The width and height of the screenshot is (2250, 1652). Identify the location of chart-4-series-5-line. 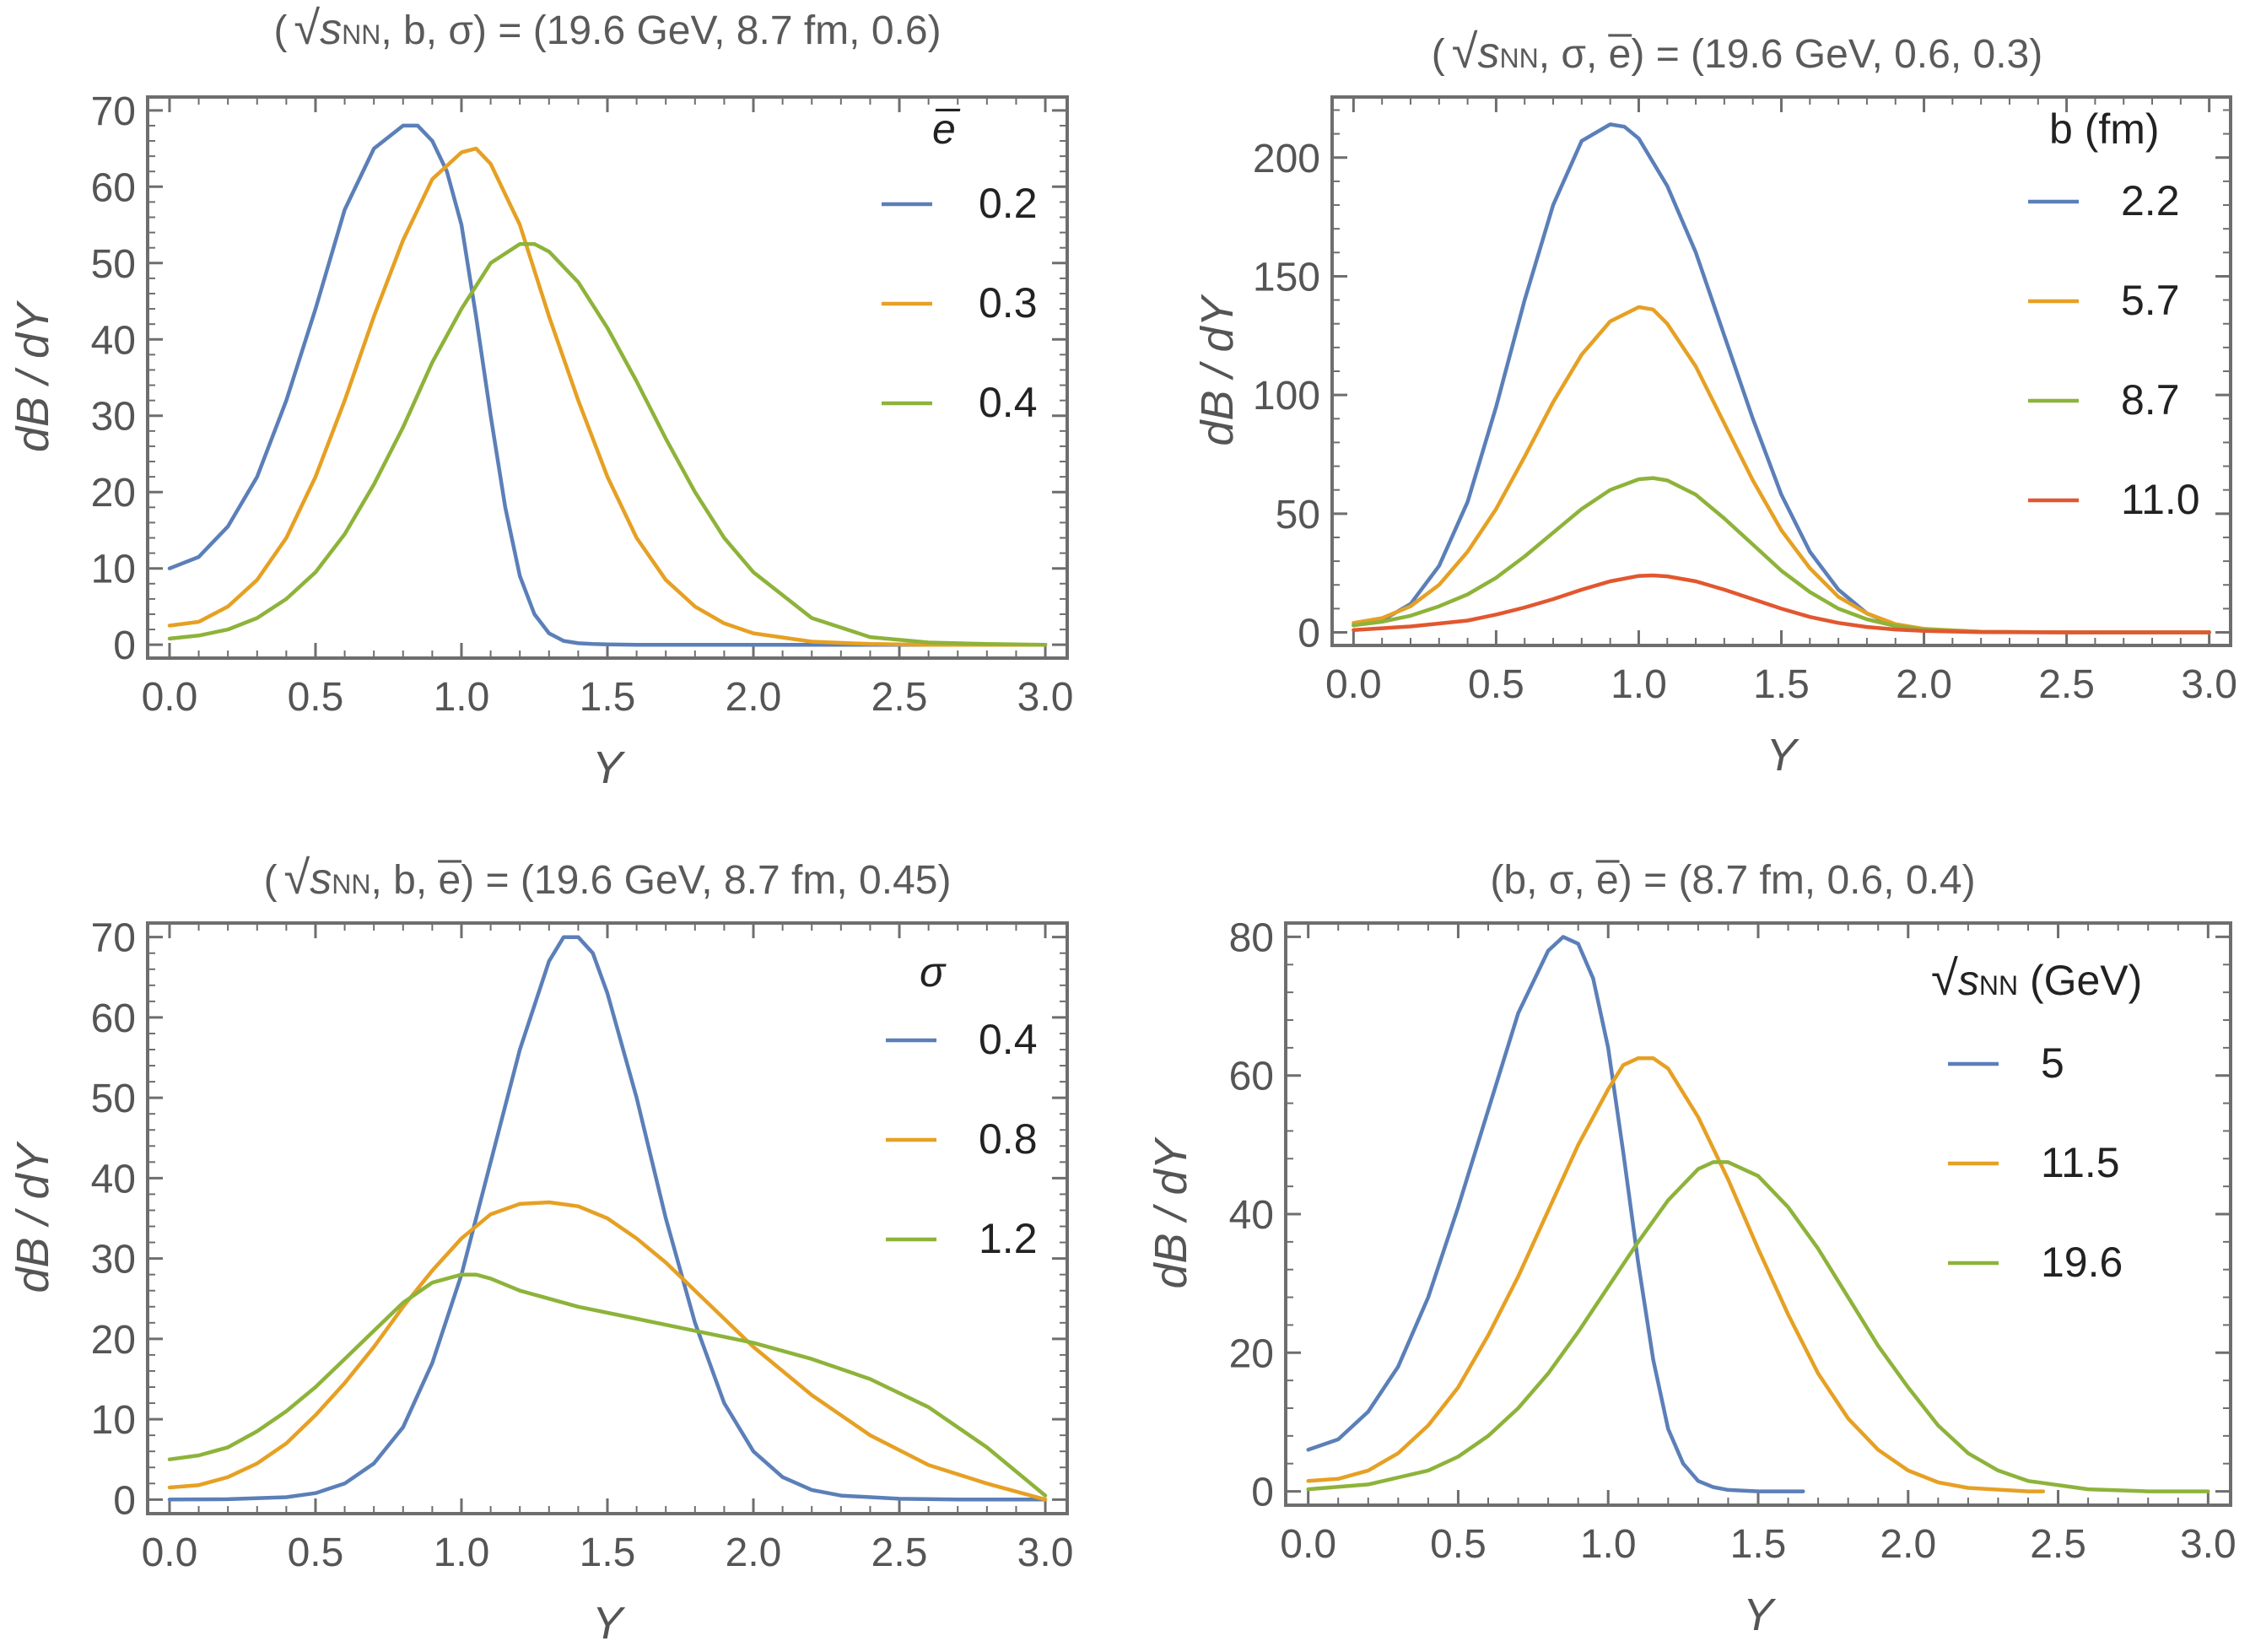
(1555, 1214).